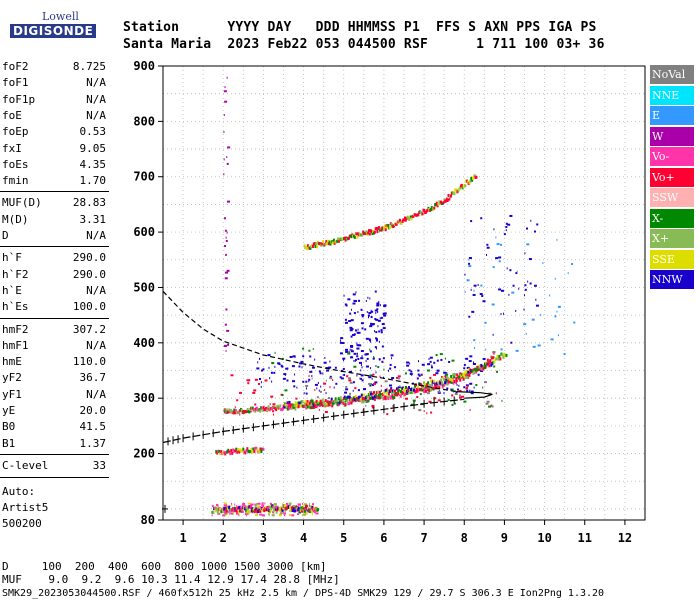 This screenshot has width=700, height=600. I want to click on param-ye: yE 20.0, so click(54, 412).